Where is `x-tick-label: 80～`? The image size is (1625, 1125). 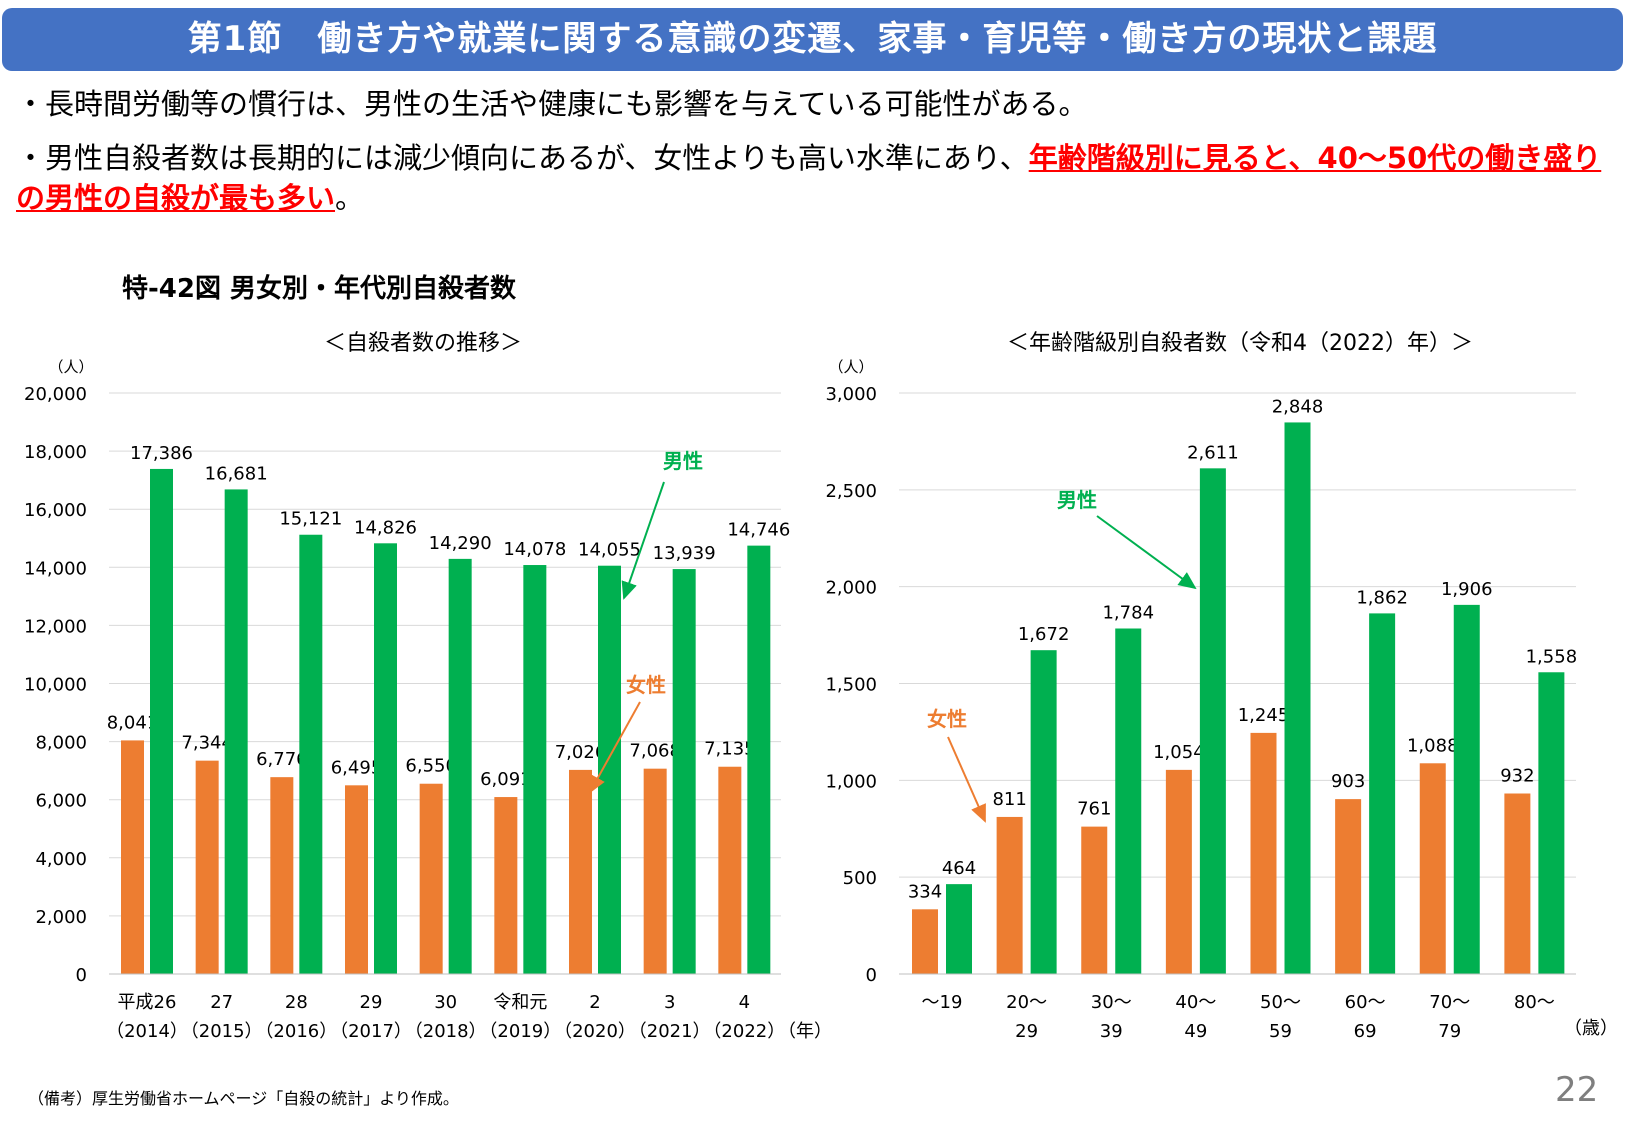
x-tick-label: 80～ is located at coordinates (1534, 1002).